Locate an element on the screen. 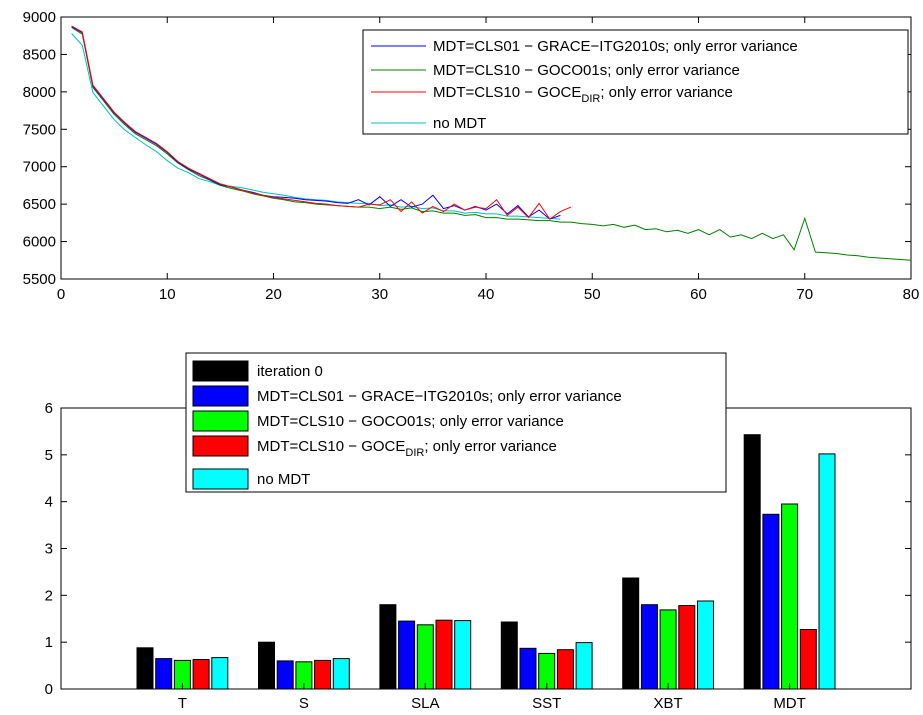 The width and height of the screenshot is (923, 715). y-tick-label: 7500 is located at coordinates (39, 129).